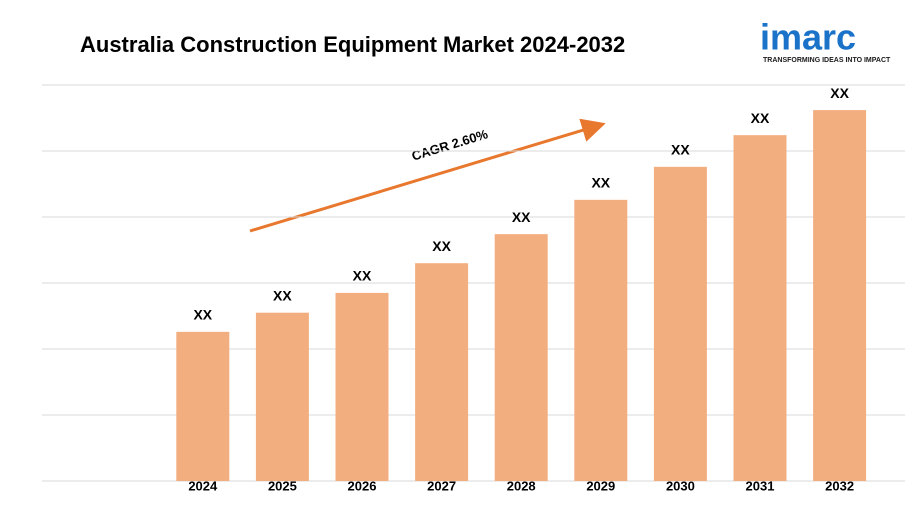 Image resolution: width=905 pixels, height=505 pixels. Describe the element at coordinates (203, 485) in the screenshot. I see `x-tick-label: 2024` at that location.